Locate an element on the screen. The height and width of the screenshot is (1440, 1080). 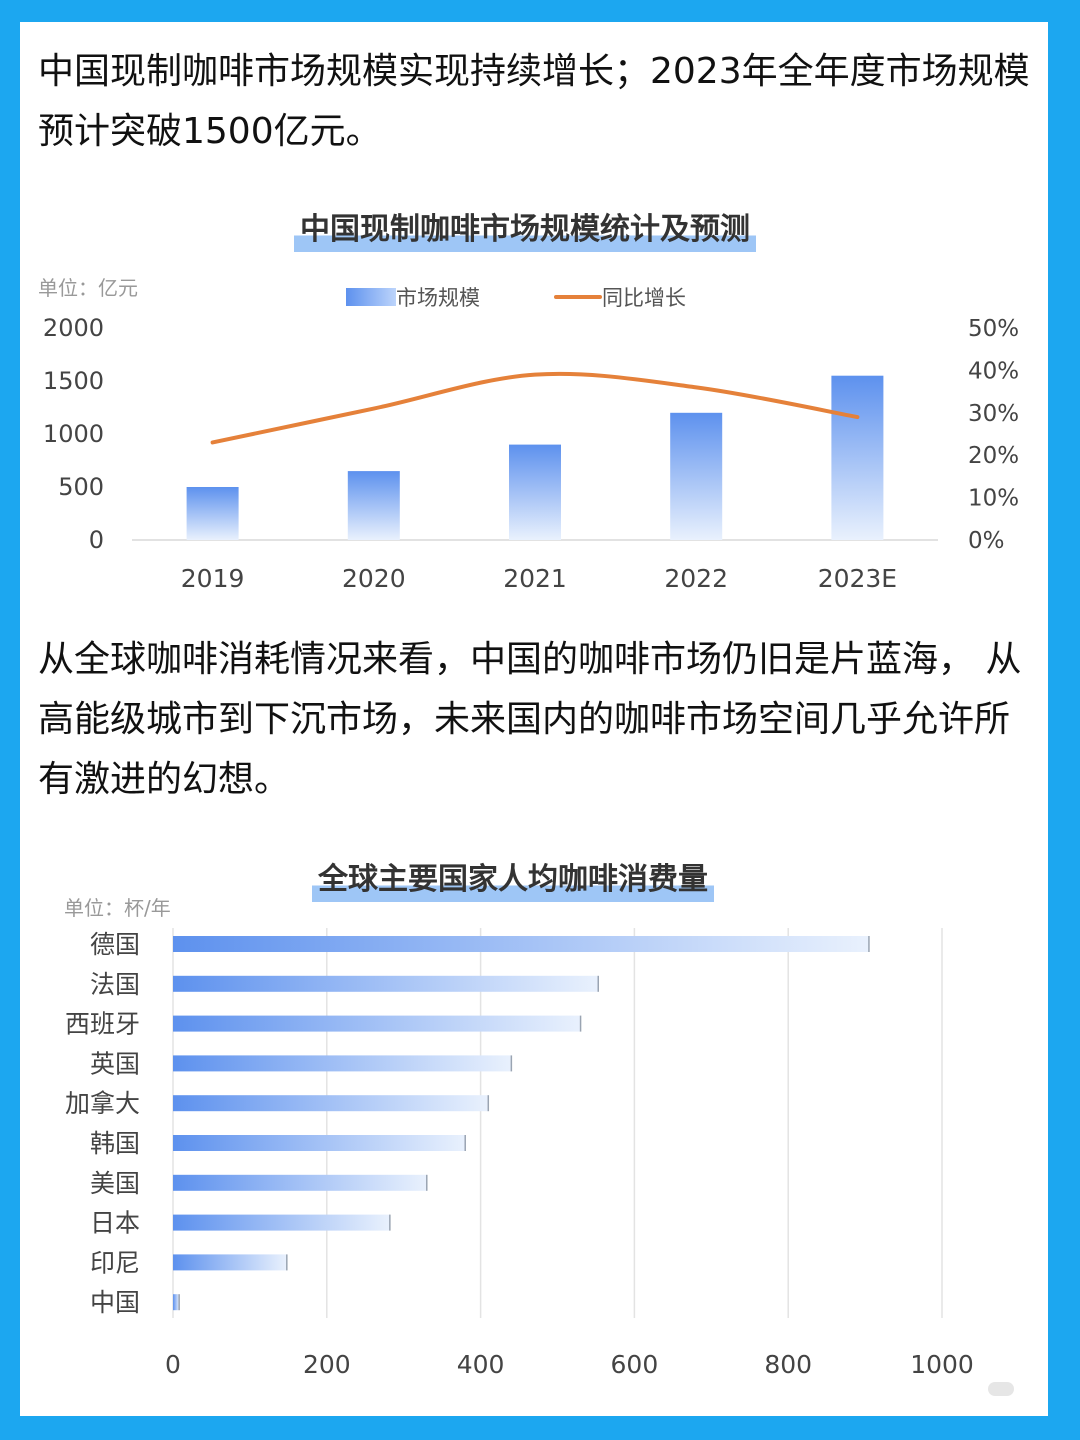
x-axis-tick-label: 0 is located at coordinates (173, 1364).